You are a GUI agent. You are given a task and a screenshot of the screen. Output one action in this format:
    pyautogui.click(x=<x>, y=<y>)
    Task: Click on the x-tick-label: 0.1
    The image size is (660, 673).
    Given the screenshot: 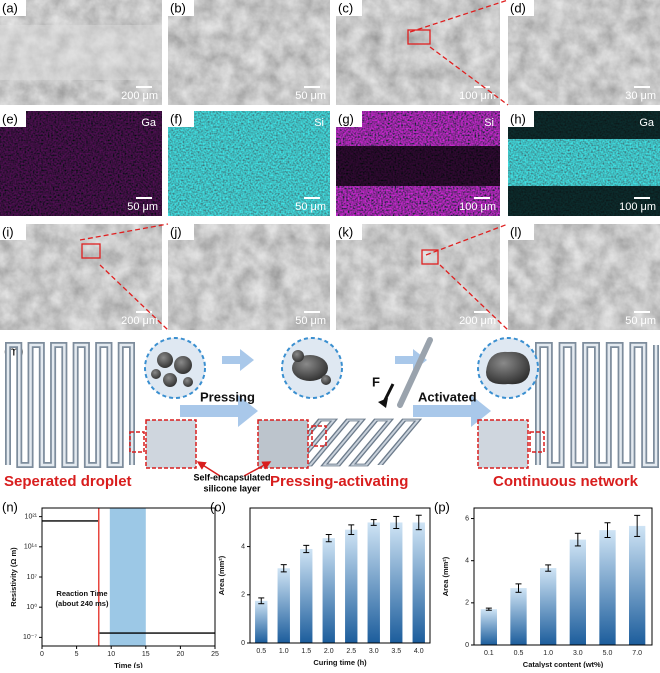 What is the action you would take?
    pyautogui.click(x=489, y=653)
    